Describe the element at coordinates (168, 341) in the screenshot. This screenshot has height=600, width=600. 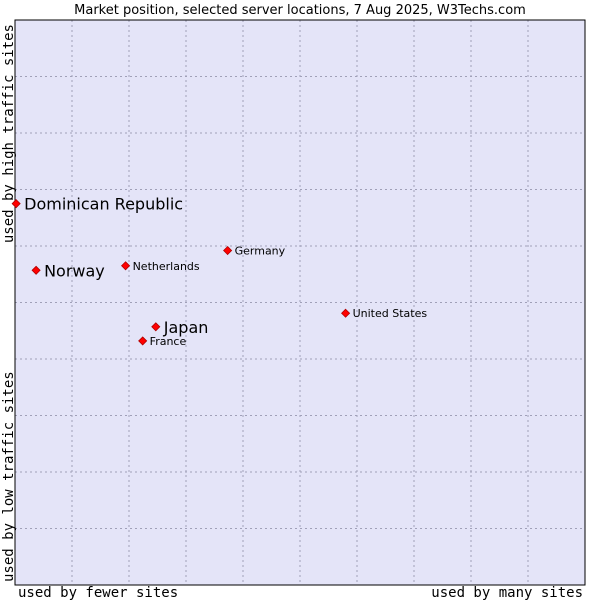
I see `point-label-france: France` at that location.